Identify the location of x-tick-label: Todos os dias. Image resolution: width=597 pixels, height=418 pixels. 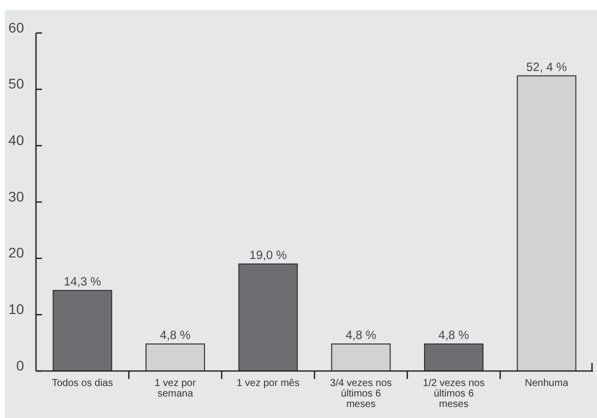
(82, 383).